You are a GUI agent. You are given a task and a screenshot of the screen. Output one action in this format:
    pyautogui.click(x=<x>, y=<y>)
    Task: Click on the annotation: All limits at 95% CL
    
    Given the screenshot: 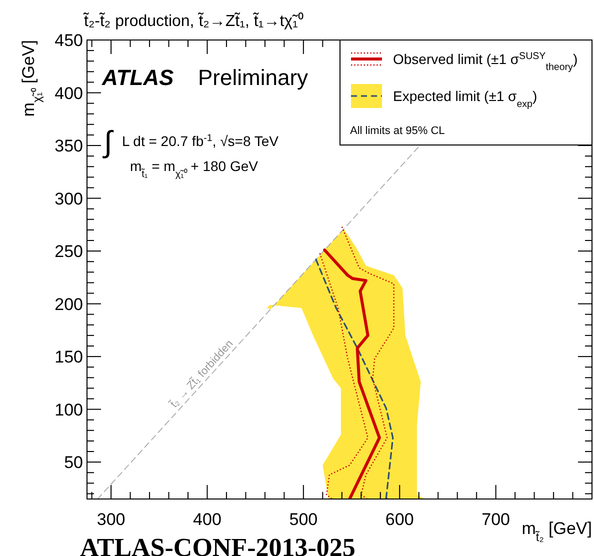 What is the action you would take?
    pyautogui.click(x=397, y=131)
    